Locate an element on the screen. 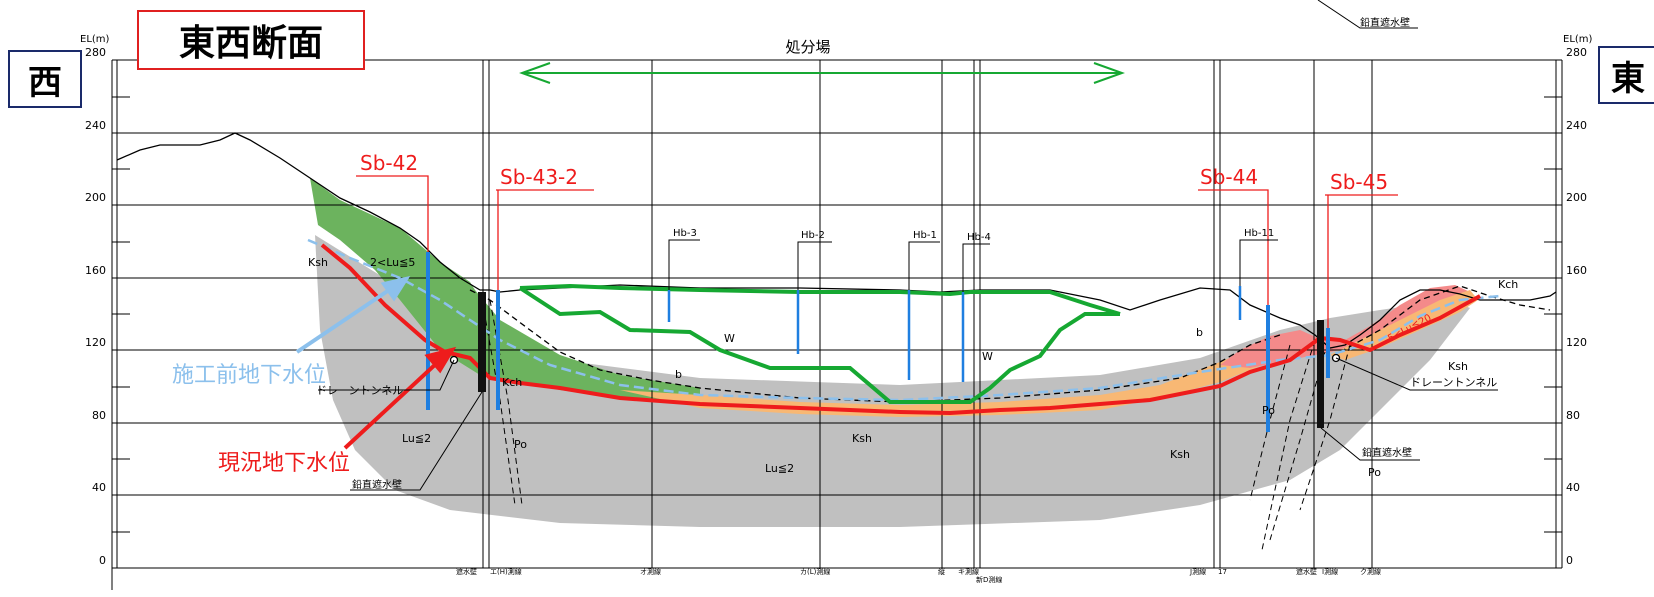 Image resolution: width=1654 pixels, height=597 pixels. label-sb43-2: Sb-43-2 is located at coordinates (539, 177).